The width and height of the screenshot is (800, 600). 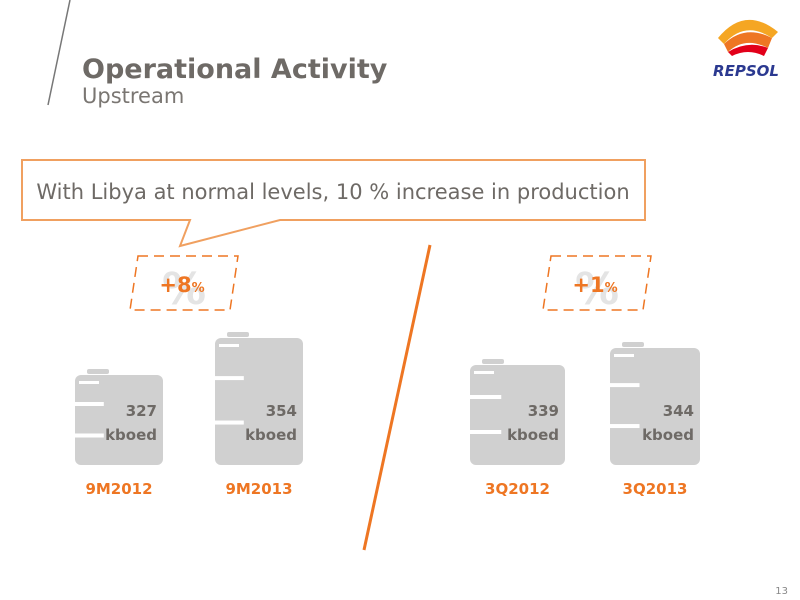 What do you see at coordinates (781, 591) in the screenshot?
I see `page-number: 13` at bounding box center [781, 591].